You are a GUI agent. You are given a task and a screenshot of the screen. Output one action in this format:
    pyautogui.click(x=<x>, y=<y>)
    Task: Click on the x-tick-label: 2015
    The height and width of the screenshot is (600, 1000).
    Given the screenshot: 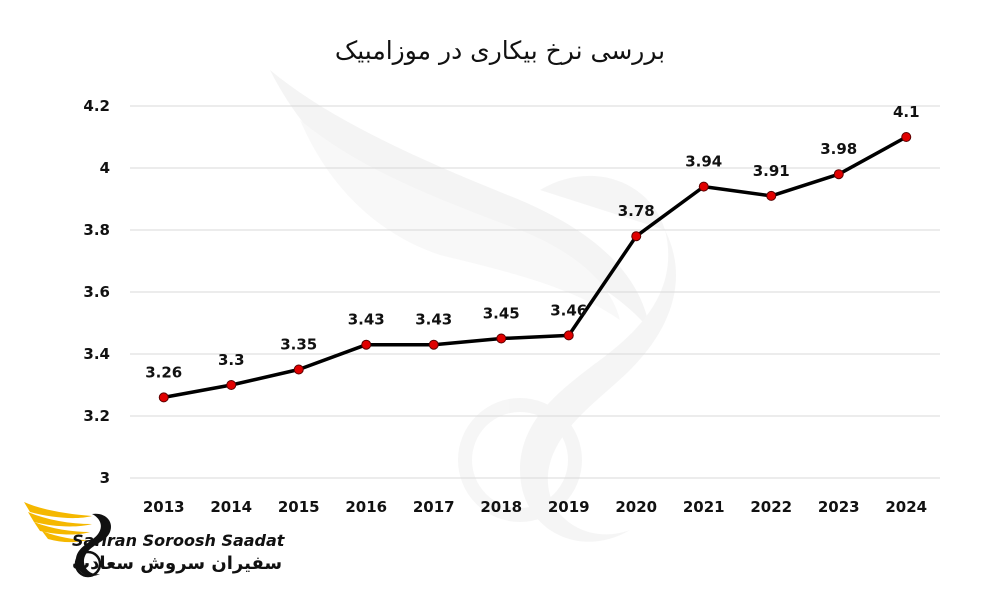 What is the action you would take?
    pyautogui.click(x=299, y=507)
    